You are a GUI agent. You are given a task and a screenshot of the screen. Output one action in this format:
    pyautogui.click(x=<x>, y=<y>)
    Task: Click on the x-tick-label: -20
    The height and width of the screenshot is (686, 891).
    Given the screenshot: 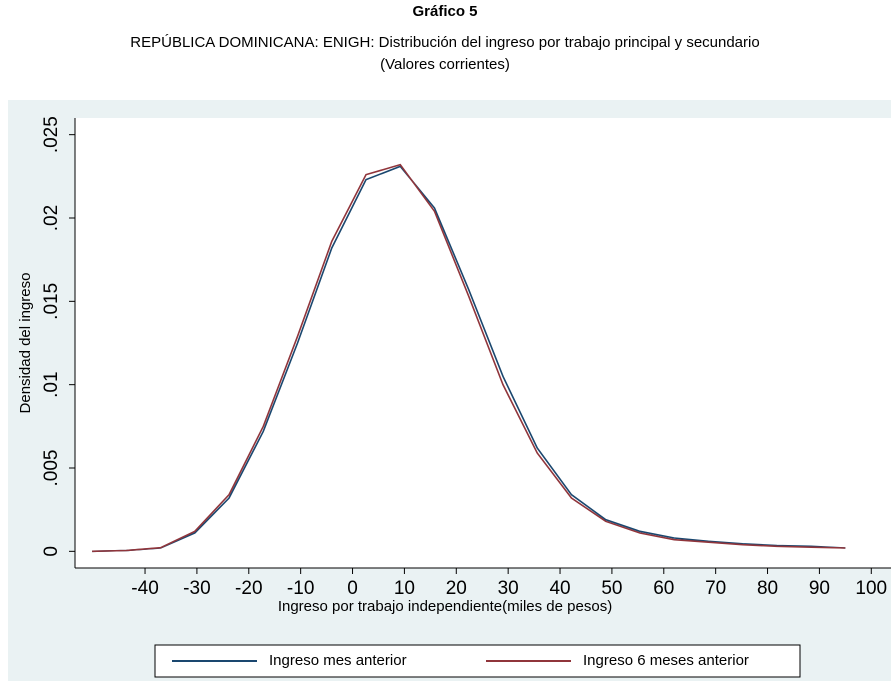 What is the action you would take?
    pyautogui.click(x=248, y=588)
    